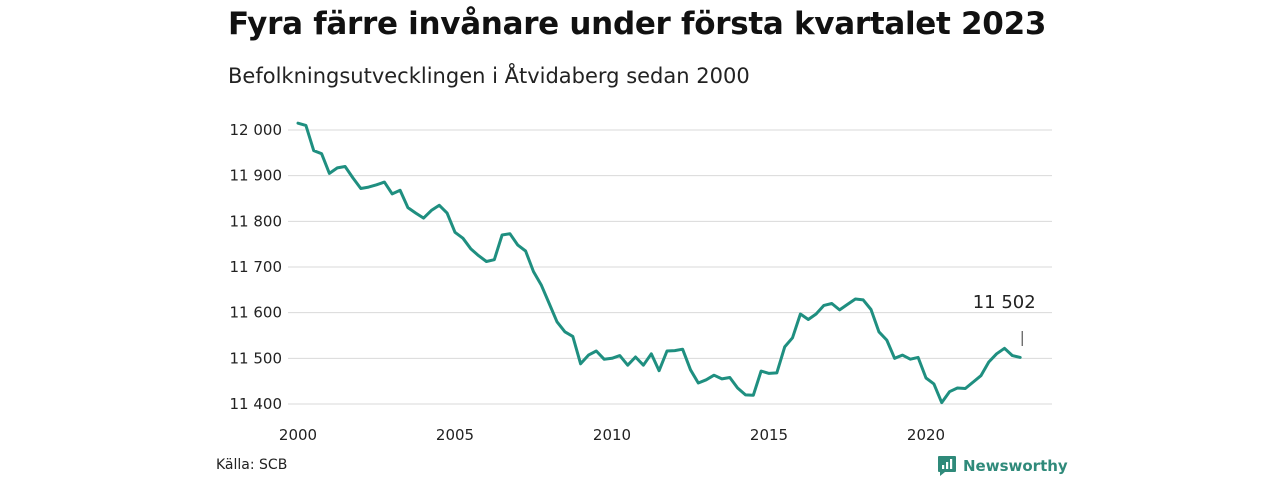 This screenshot has width=1280, height=480. I want to click on x-tick-label: 2010, so click(612, 435).